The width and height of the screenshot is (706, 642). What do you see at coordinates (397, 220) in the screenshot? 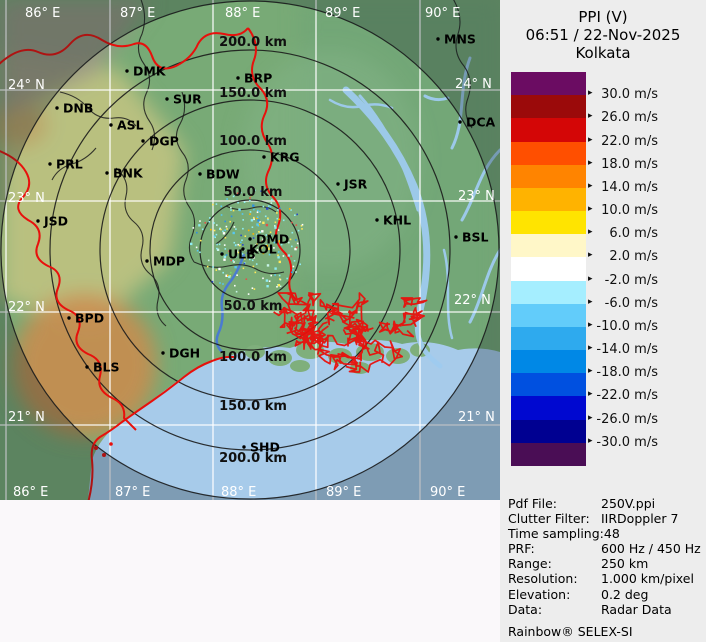
I see `town-label: KHL` at bounding box center [397, 220].